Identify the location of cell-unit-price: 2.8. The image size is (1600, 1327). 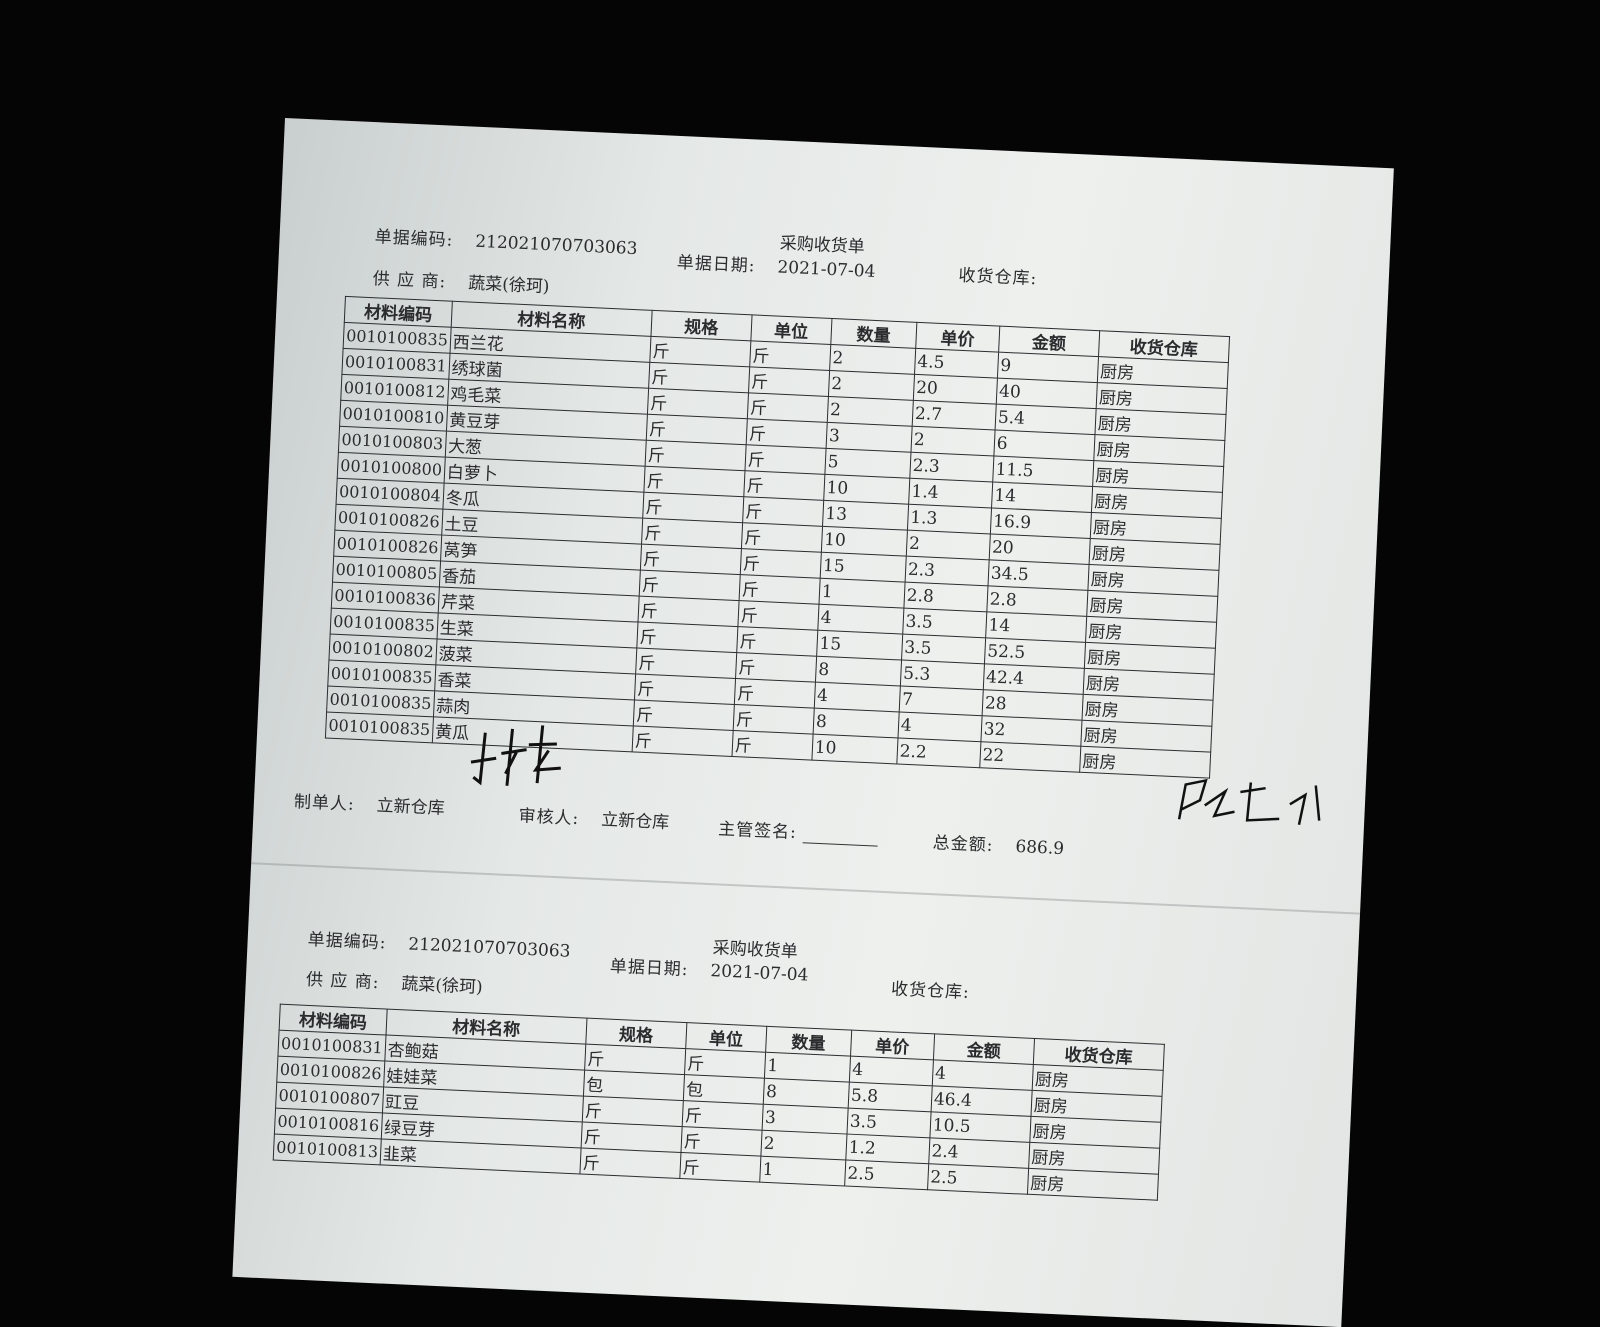
(945, 597).